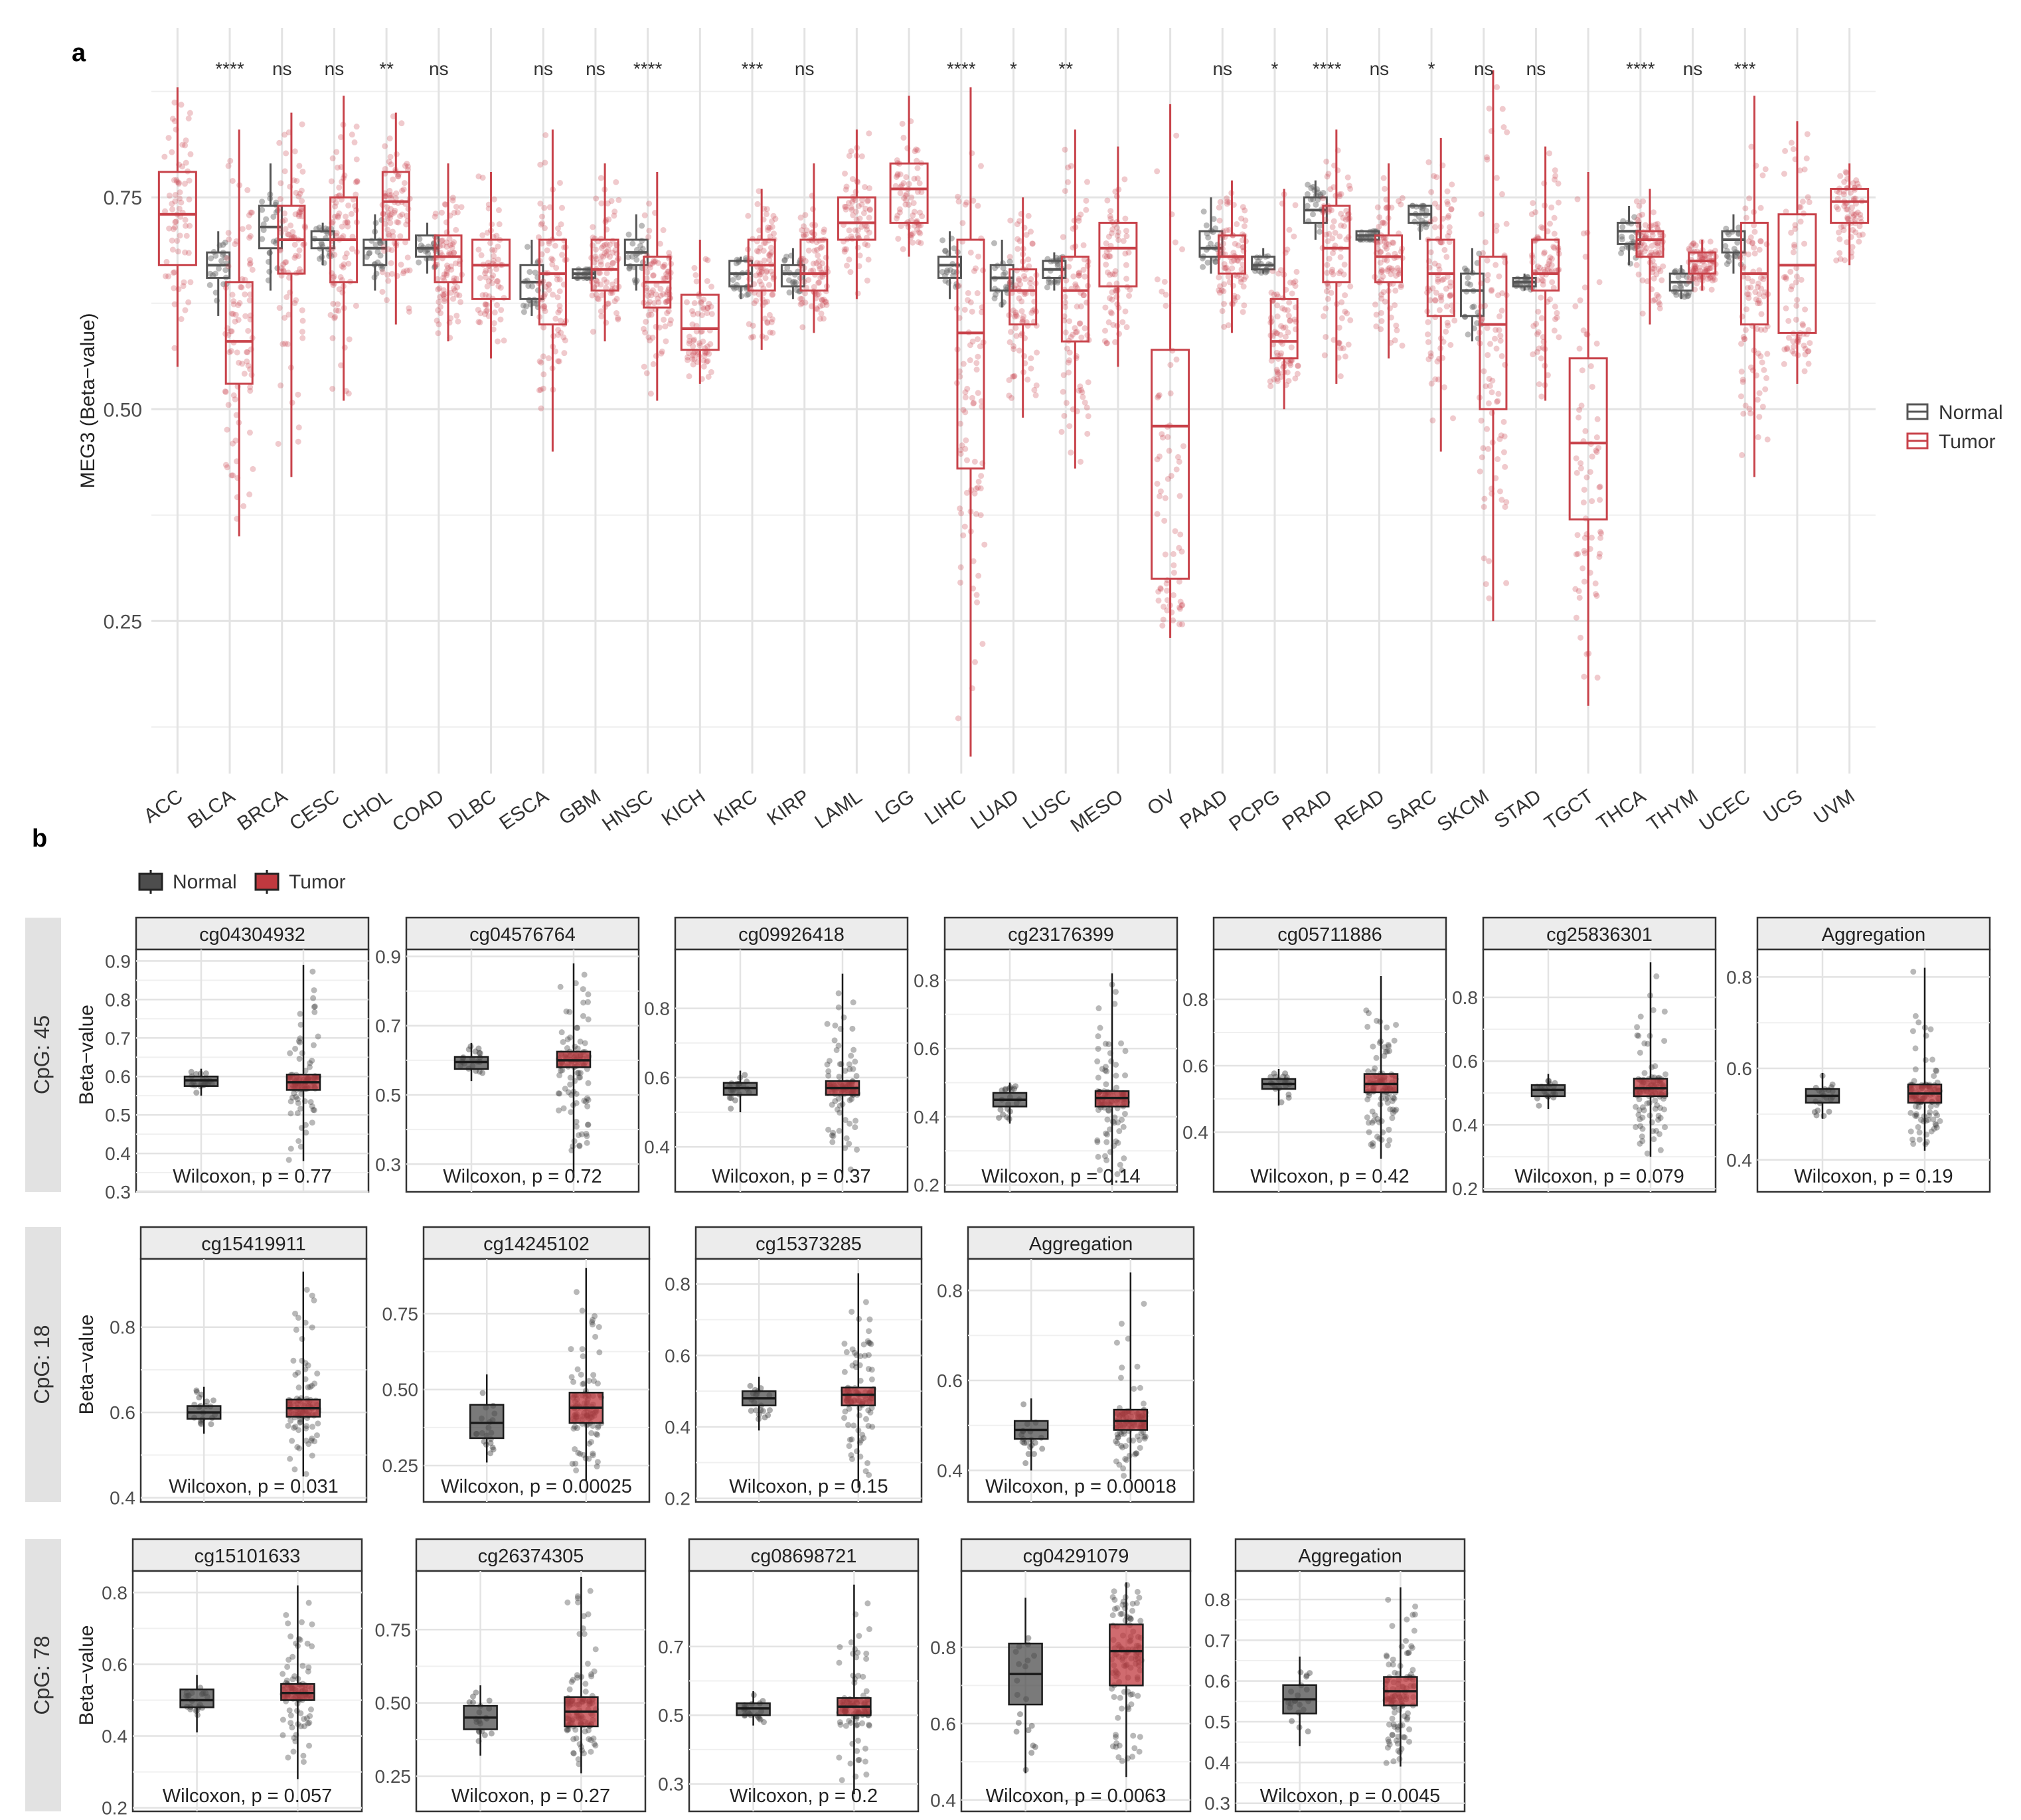 The height and width of the screenshot is (1820, 2021). What do you see at coordinates (1065, 68) in the screenshot?
I see `significance-label: **` at bounding box center [1065, 68].